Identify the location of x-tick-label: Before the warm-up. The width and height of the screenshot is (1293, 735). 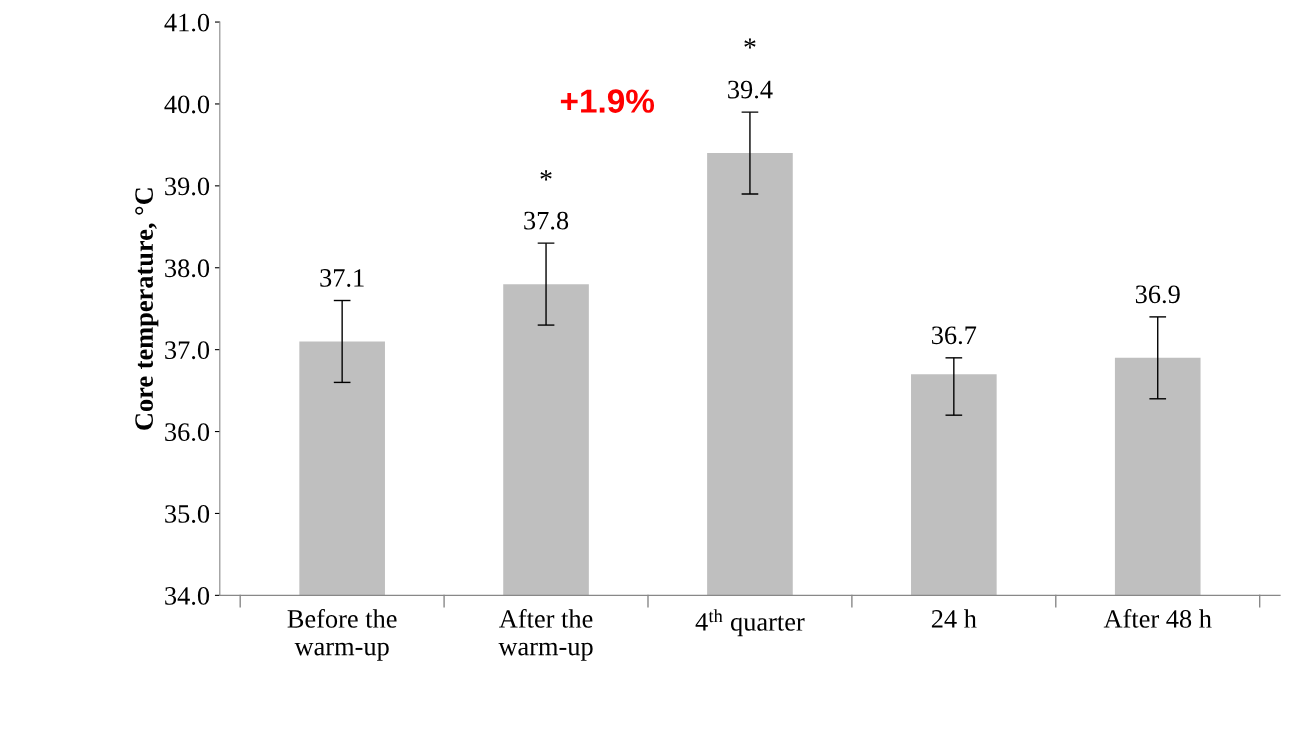
(342, 634).